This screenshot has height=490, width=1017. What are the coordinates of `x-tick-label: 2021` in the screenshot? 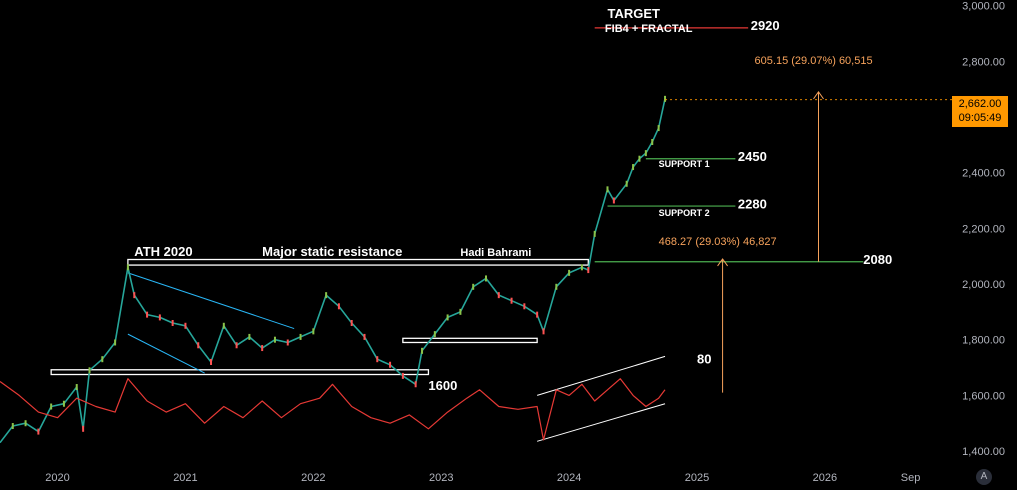 It's located at (185, 478).